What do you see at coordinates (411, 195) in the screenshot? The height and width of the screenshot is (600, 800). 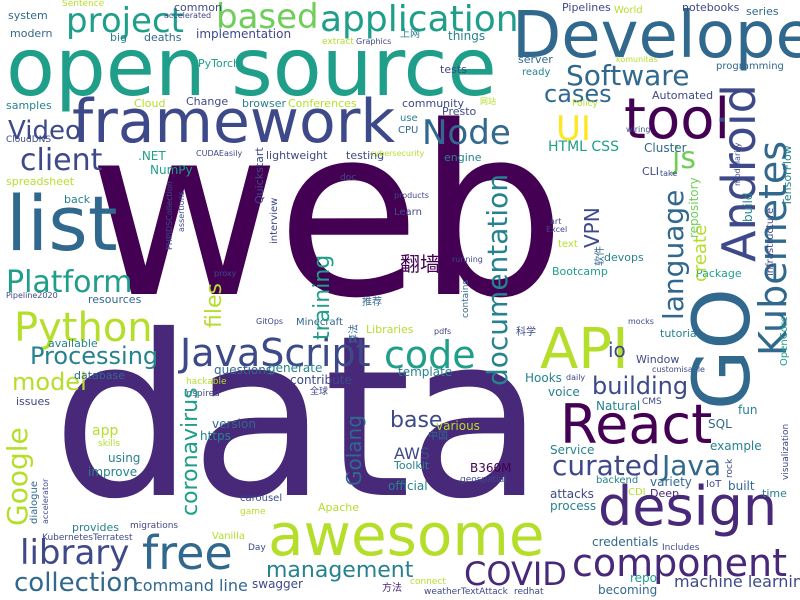 I see `word-products: products` at bounding box center [411, 195].